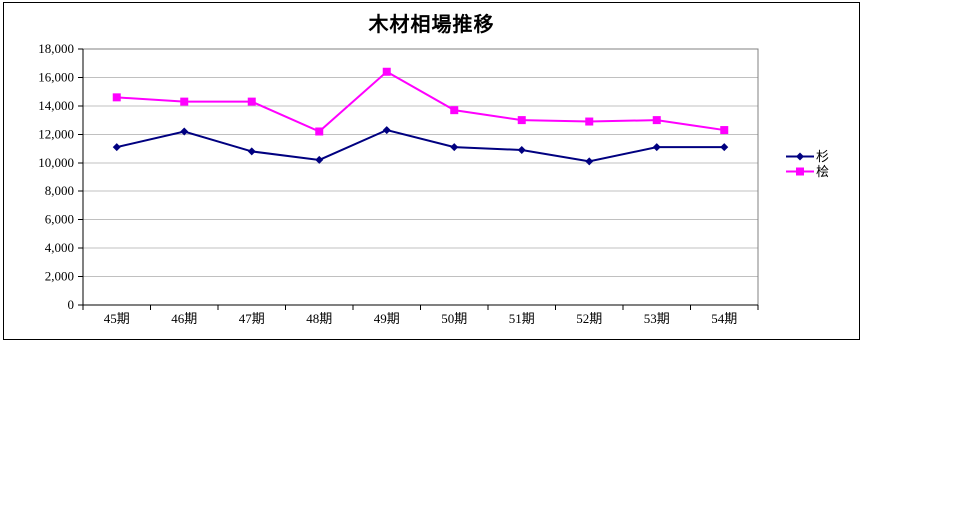 The image size is (975, 505). What do you see at coordinates (56, 133) in the screenshot?
I see `y-tick-label: 12,000` at bounding box center [56, 133].